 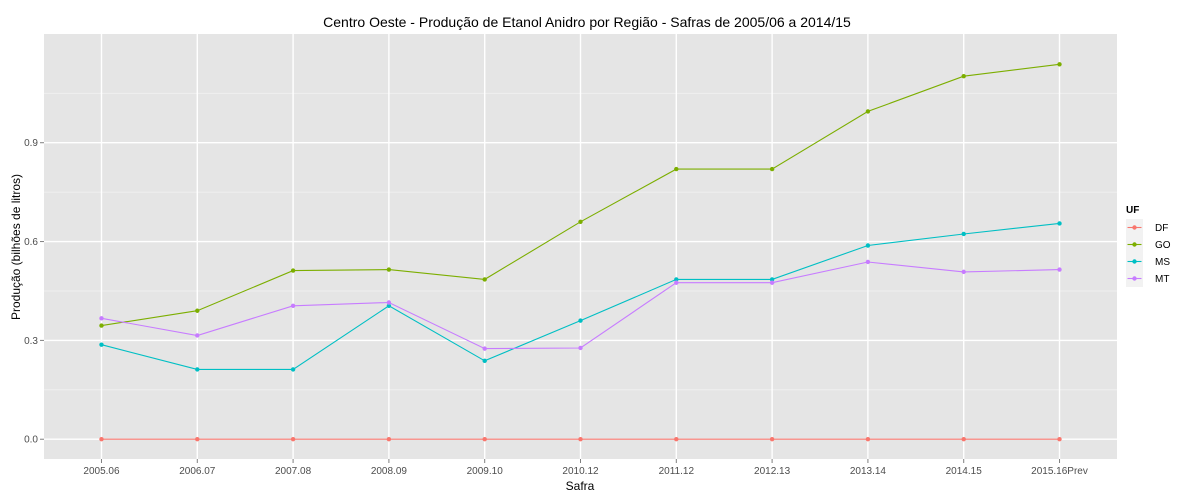 What do you see at coordinates (31, 143) in the screenshot?
I see `y-tick-label: 0.9` at bounding box center [31, 143].